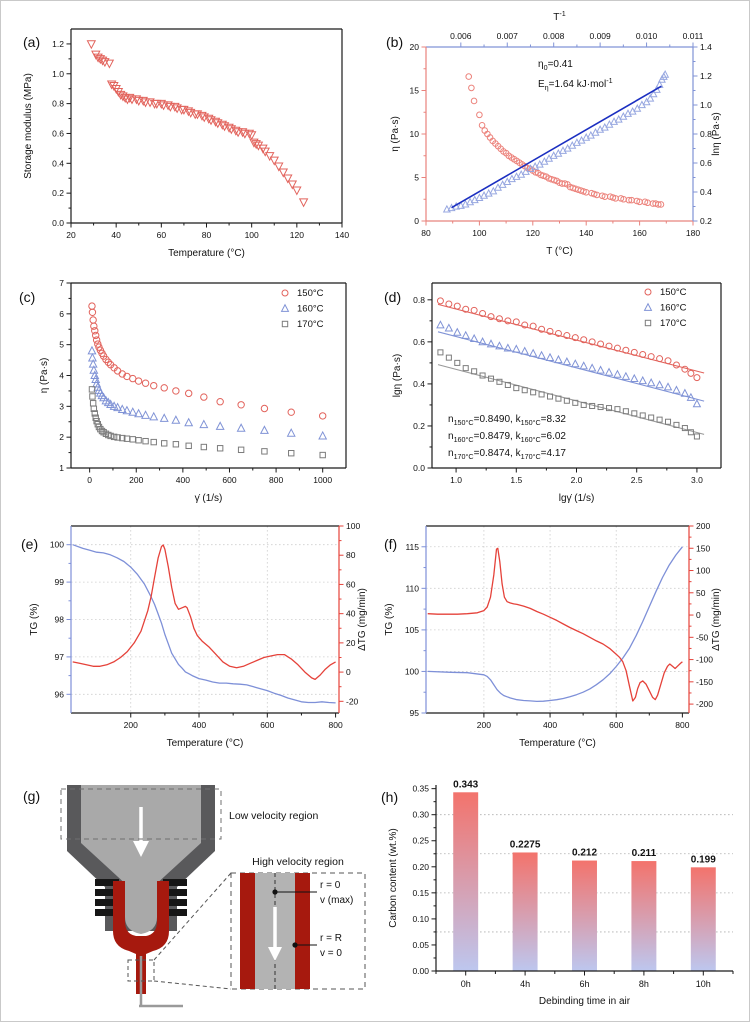 This screenshot has width=750, height=1022. What do you see at coordinates (397, 375) in the screenshot?
I see `ylabel-d: lgη (Pa·s)` at bounding box center [397, 375].